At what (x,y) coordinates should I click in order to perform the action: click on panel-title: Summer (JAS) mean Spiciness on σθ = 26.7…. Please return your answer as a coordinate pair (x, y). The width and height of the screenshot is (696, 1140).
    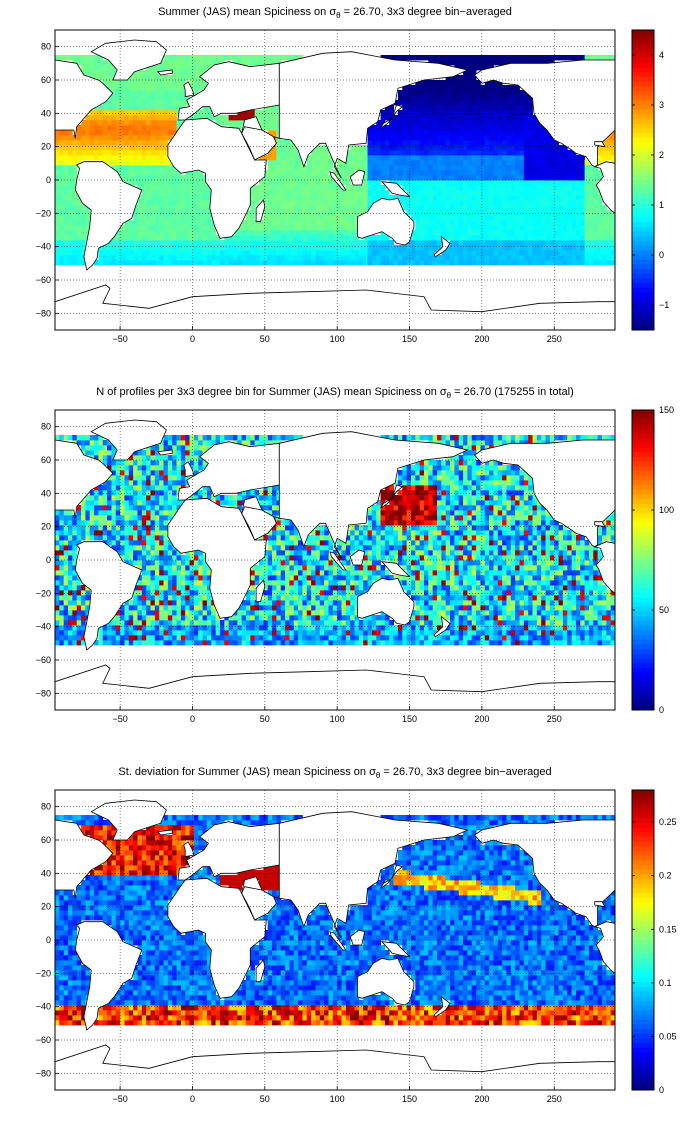
    Looking at the image, I should click on (335, 13).